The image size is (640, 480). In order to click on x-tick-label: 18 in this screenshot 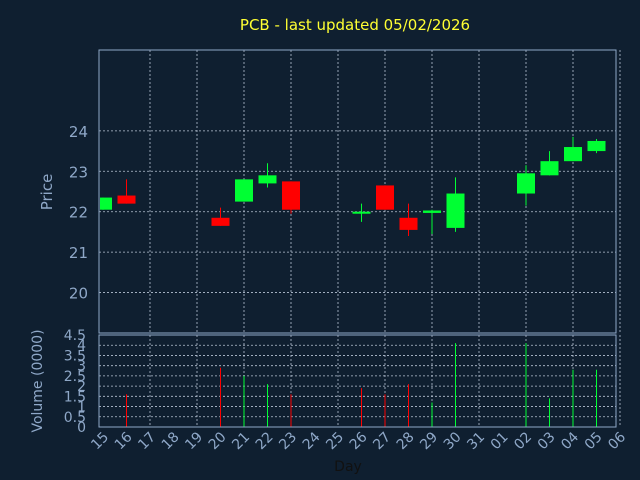, I will do `click(171, 441)`.